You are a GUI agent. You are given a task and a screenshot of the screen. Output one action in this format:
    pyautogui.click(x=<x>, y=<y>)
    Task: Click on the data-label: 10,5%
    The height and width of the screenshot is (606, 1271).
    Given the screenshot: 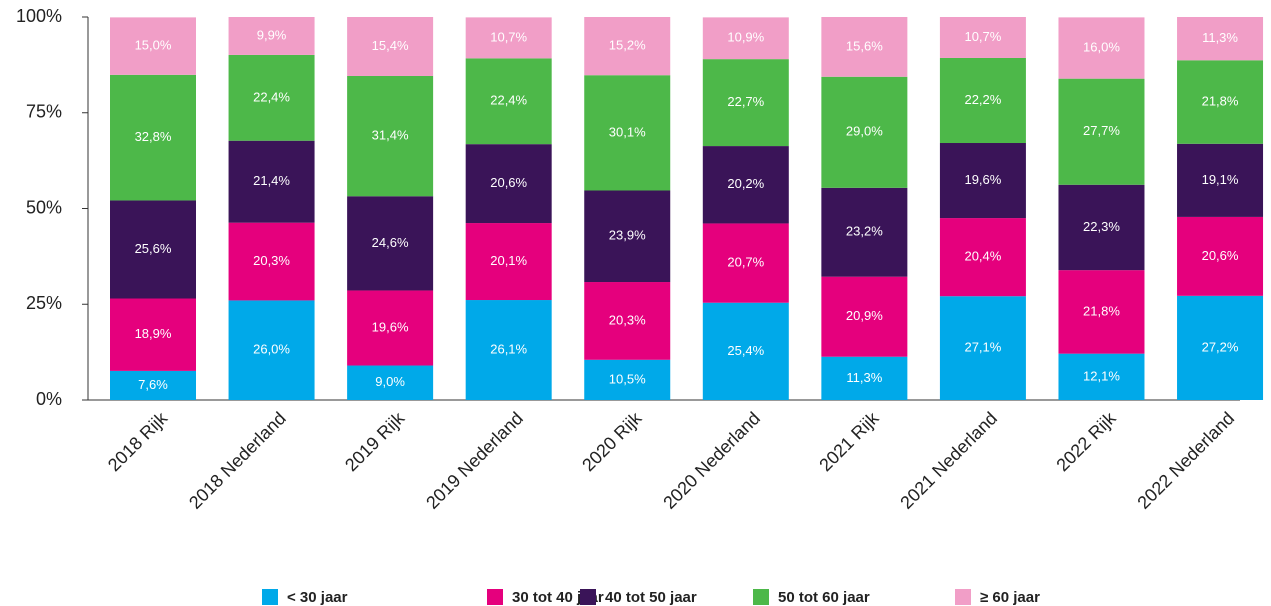 What is the action you would take?
    pyautogui.click(x=627, y=378)
    